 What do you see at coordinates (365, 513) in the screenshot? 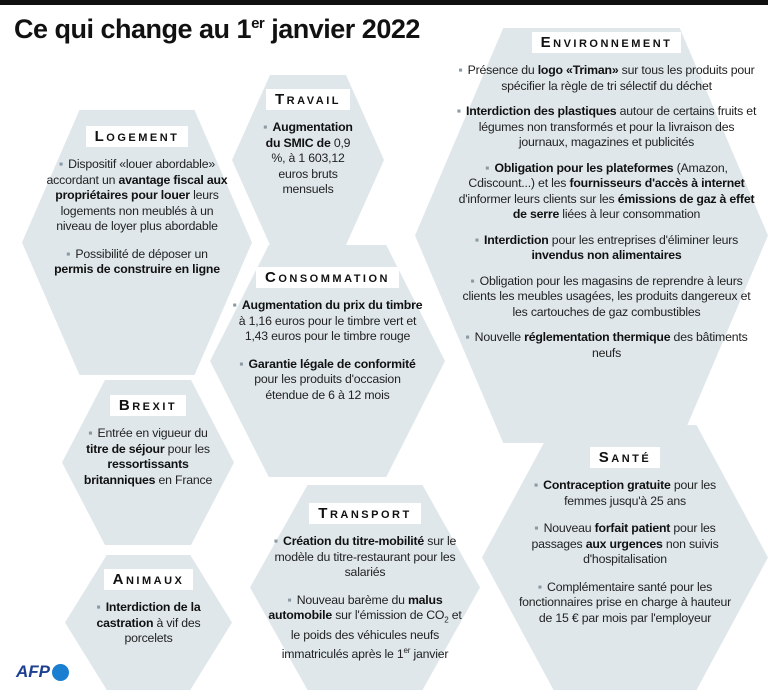
I see `section-heading: Transport` at bounding box center [365, 513].